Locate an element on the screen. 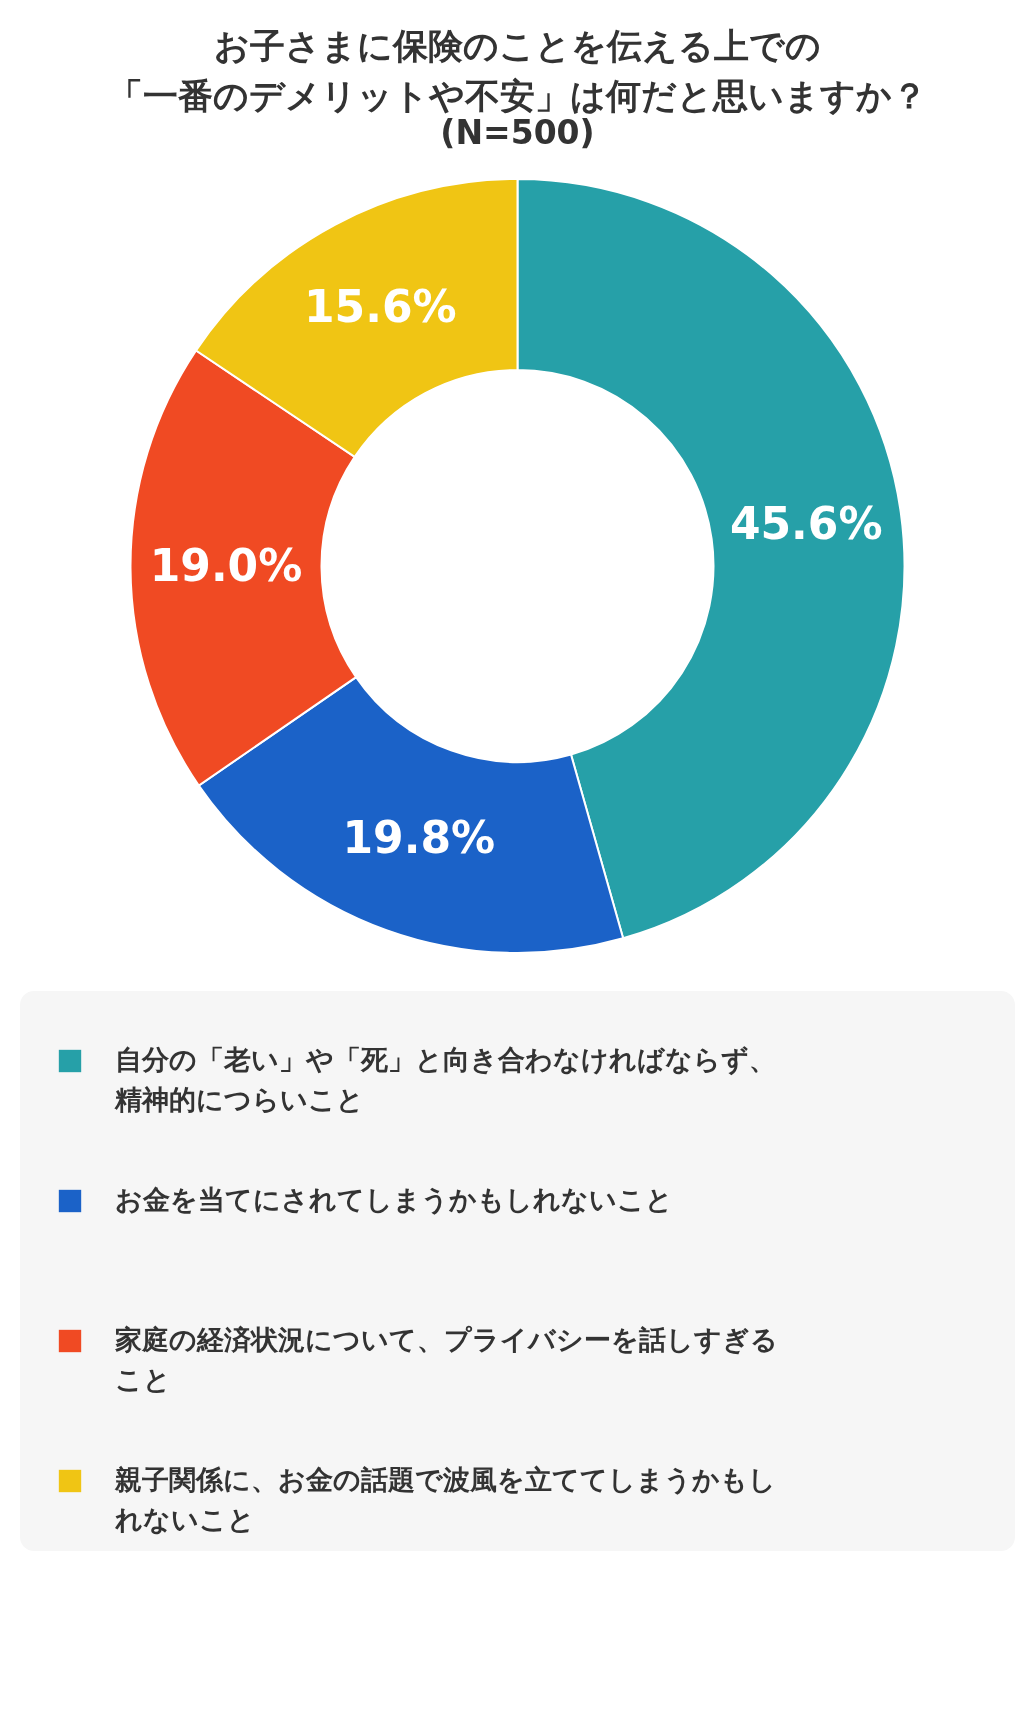 The image size is (1035, 1710). data-label: 19.8% is located at coordinates (419, 838).